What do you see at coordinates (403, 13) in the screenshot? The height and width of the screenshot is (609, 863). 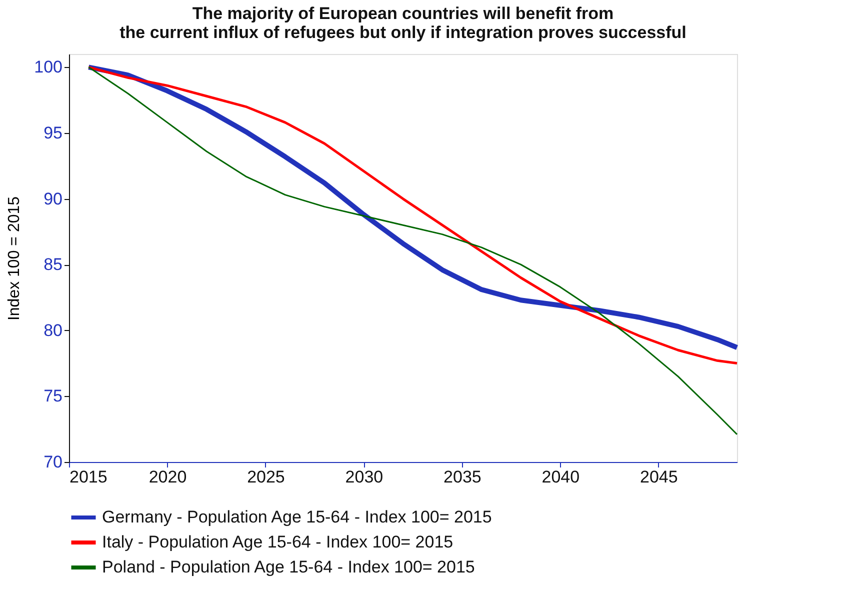 I see `text: The majority of European countries will benefit from` at bounding box center [403, 13].